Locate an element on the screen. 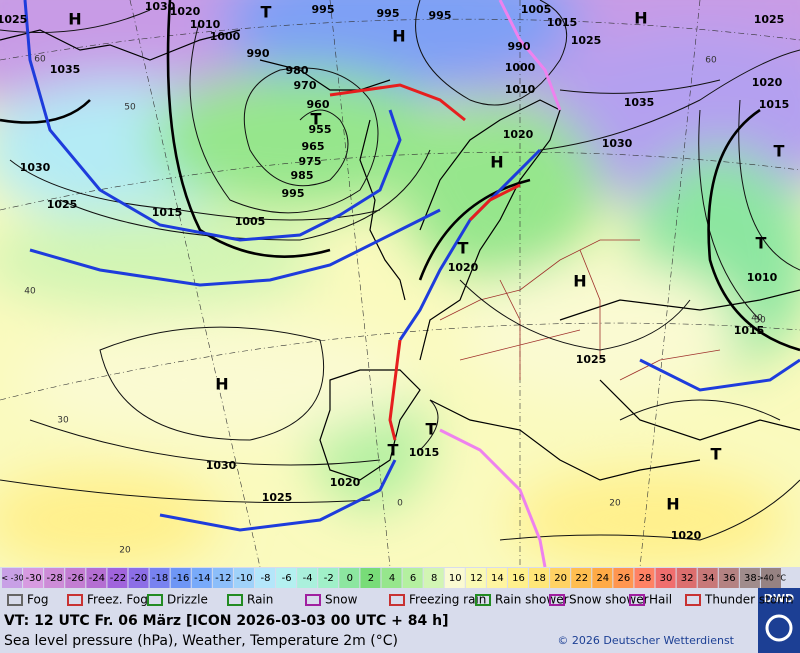 Image resolution: width=800 pixels, height=653 pixels. temp-label: 24 is located at coordinates (602, 578).